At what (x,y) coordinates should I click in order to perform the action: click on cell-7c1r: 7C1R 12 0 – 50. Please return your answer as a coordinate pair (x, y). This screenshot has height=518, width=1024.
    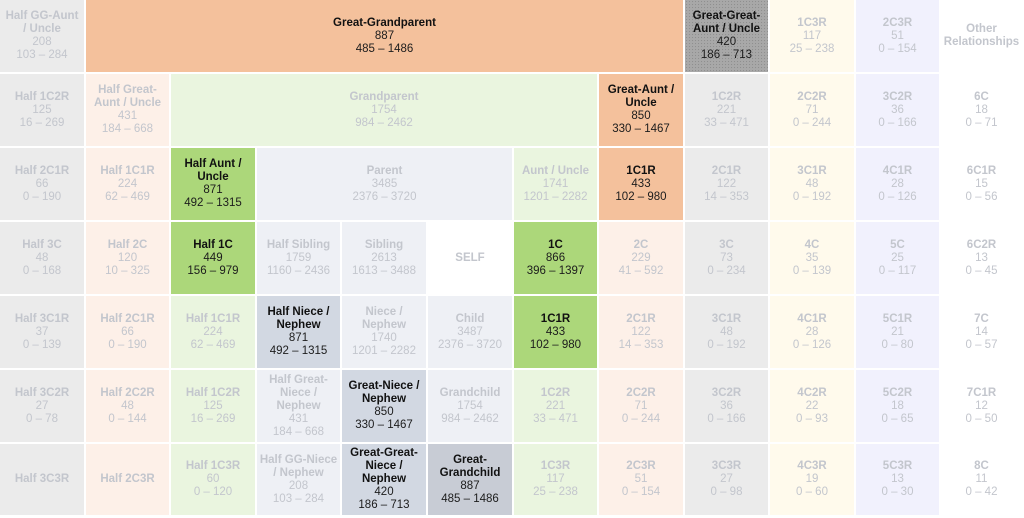
    Looking at the image, I should click on (981, 406).